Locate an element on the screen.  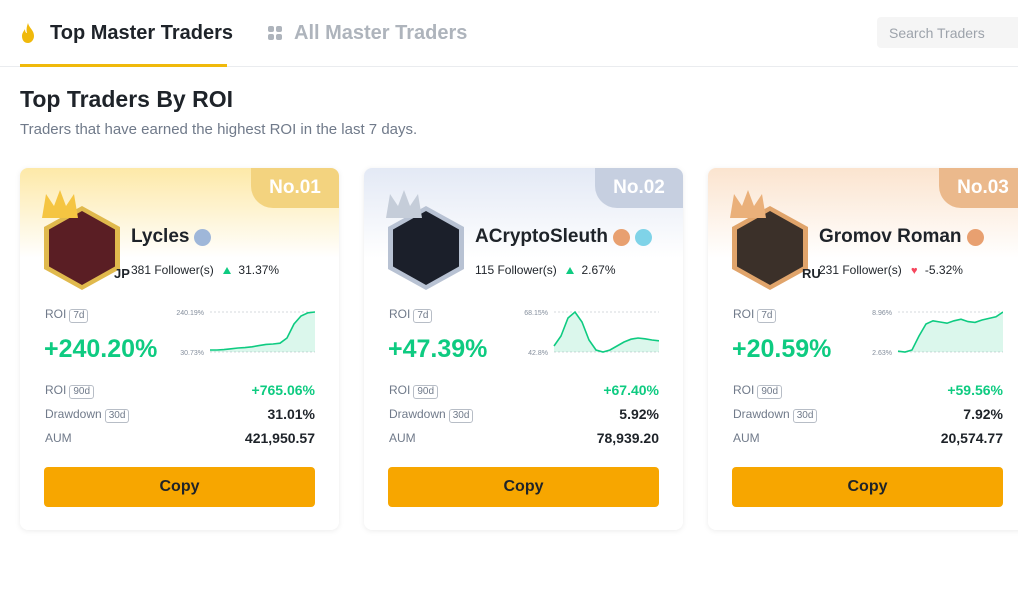
trader-name: Gromov Roman is located at coordinates (901, 237).